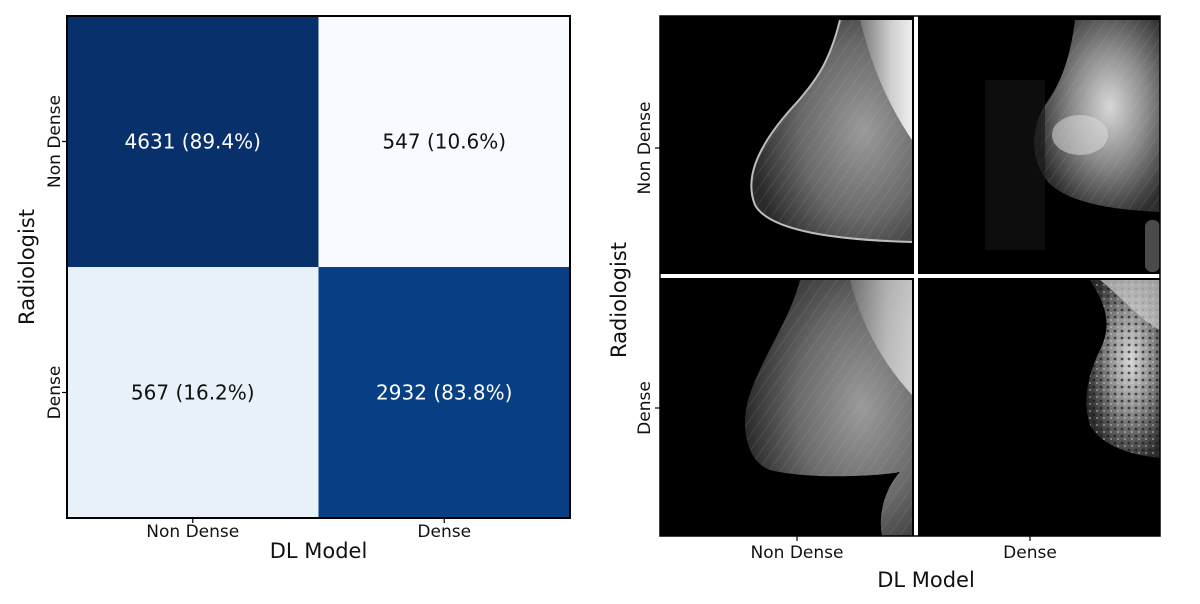  I want to click on cell-label: 567 (16.2%), so click(193, 393).